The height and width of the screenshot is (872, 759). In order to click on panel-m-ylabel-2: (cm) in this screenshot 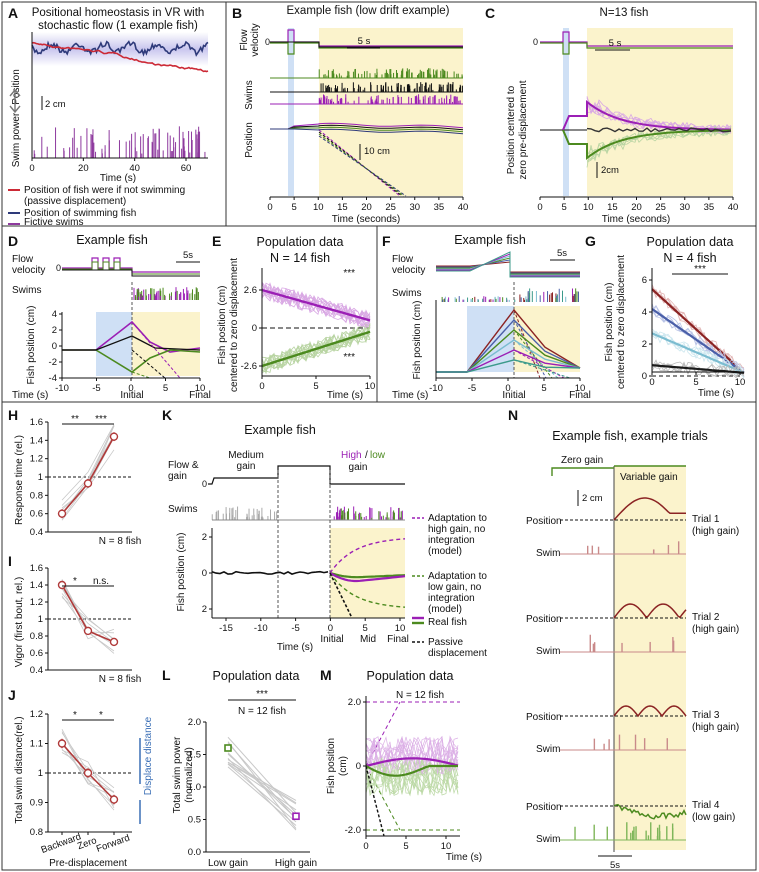, I will do `click(343, 766)`.